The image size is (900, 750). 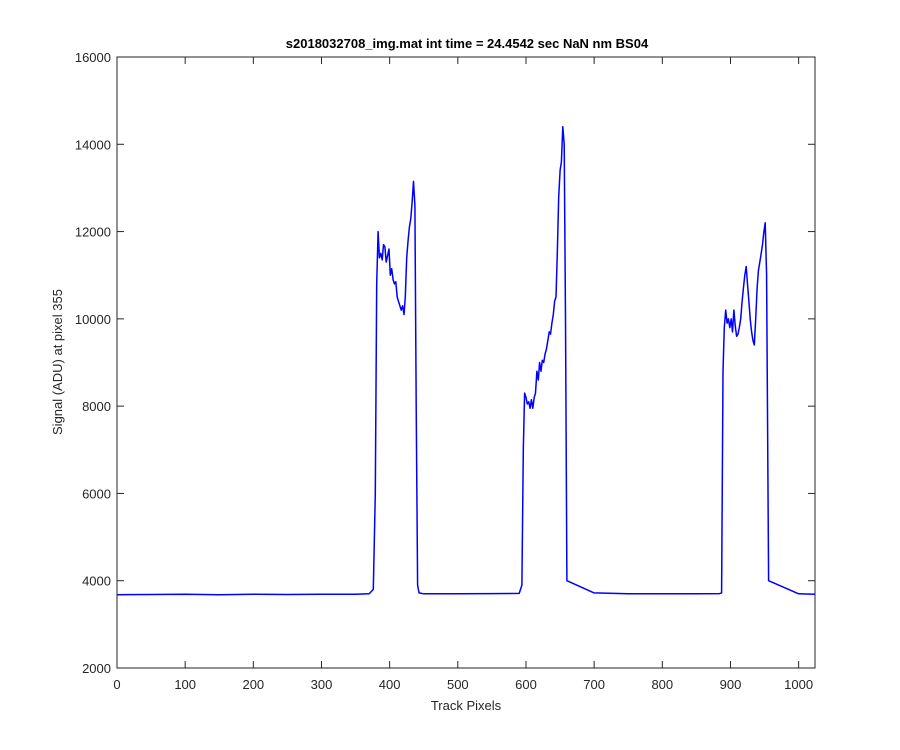 I want to click on y-tick-label: 6000, so click(x=96, y=493).